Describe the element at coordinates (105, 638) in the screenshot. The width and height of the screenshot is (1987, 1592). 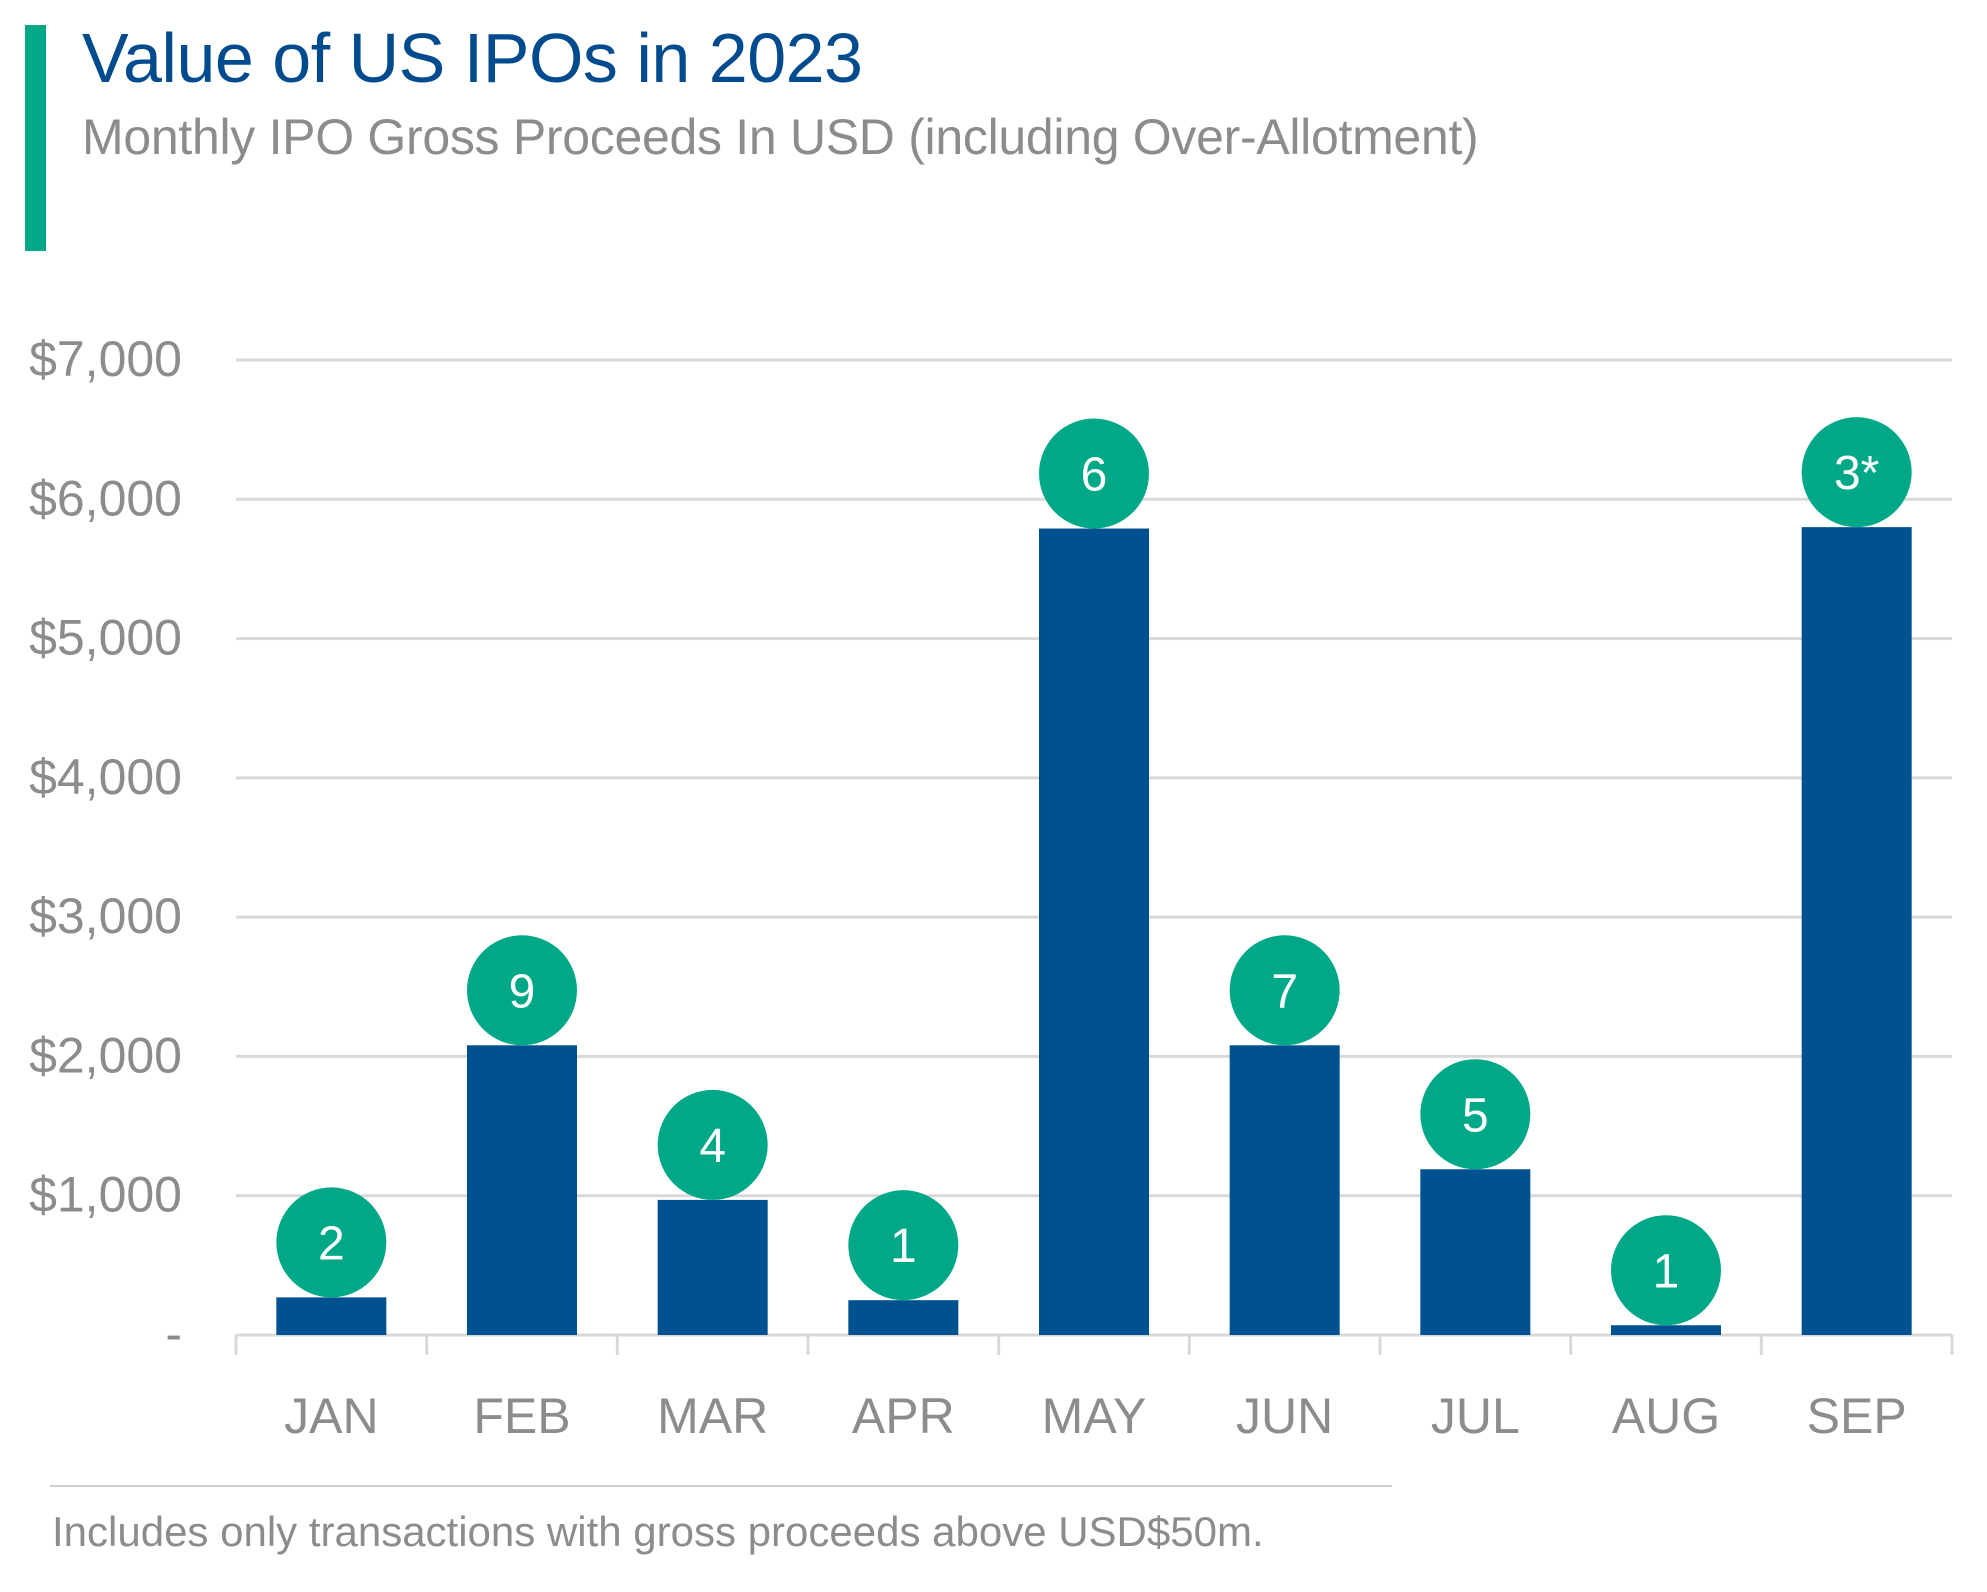
I see `y-tick-label: $5,000` at that location.